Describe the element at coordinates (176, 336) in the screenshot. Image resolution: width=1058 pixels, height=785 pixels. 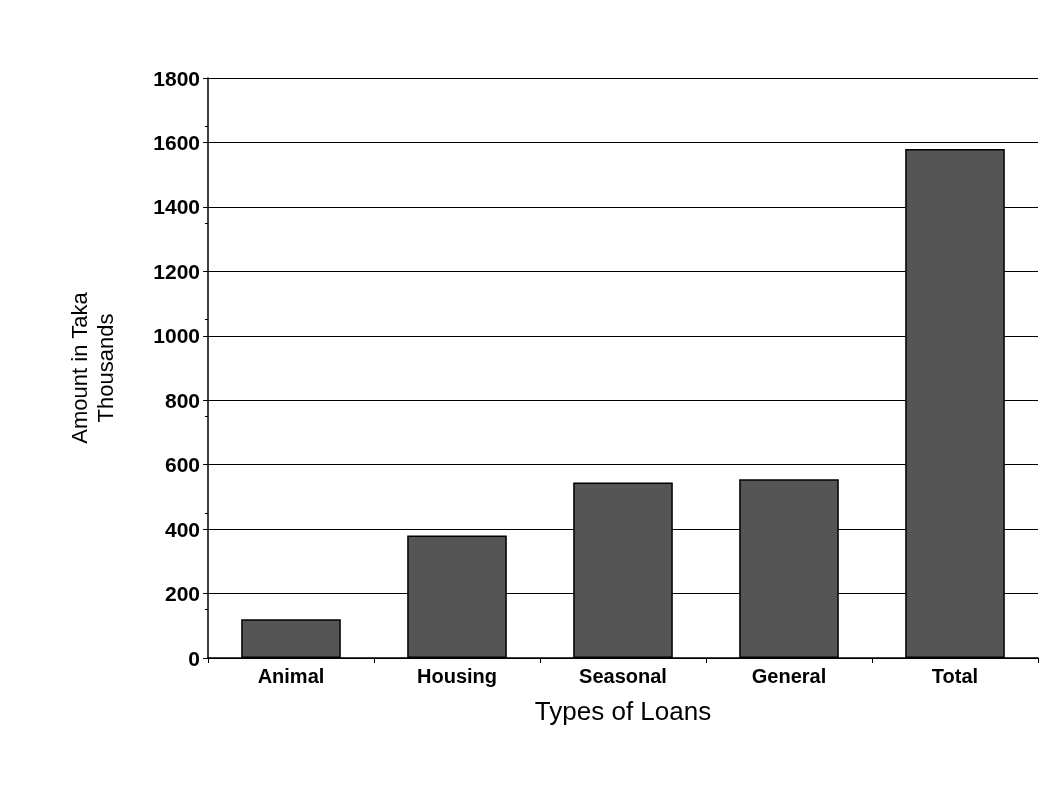
I see `y-tick-label: 1000` at that location.